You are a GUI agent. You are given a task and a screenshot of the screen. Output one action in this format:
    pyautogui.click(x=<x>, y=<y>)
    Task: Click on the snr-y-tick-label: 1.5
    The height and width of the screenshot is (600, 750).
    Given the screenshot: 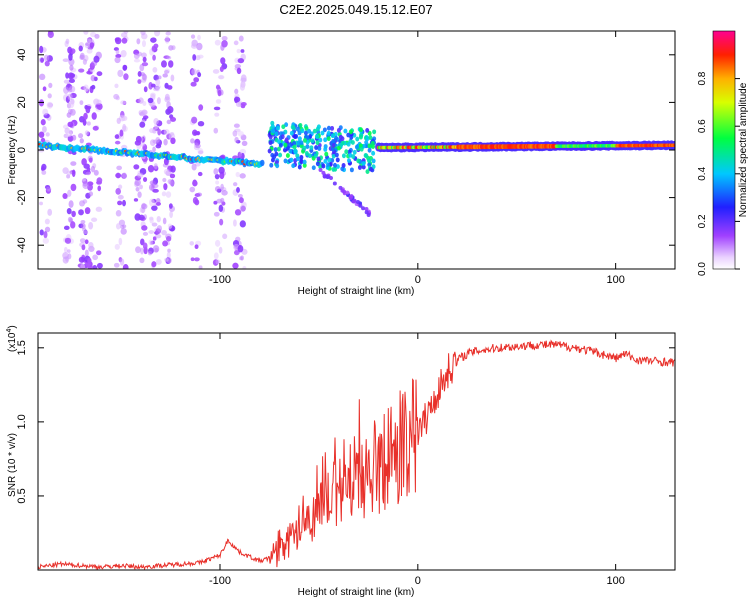 What is the action you would take?
    pyautogui.click(x=22, y=347)
    